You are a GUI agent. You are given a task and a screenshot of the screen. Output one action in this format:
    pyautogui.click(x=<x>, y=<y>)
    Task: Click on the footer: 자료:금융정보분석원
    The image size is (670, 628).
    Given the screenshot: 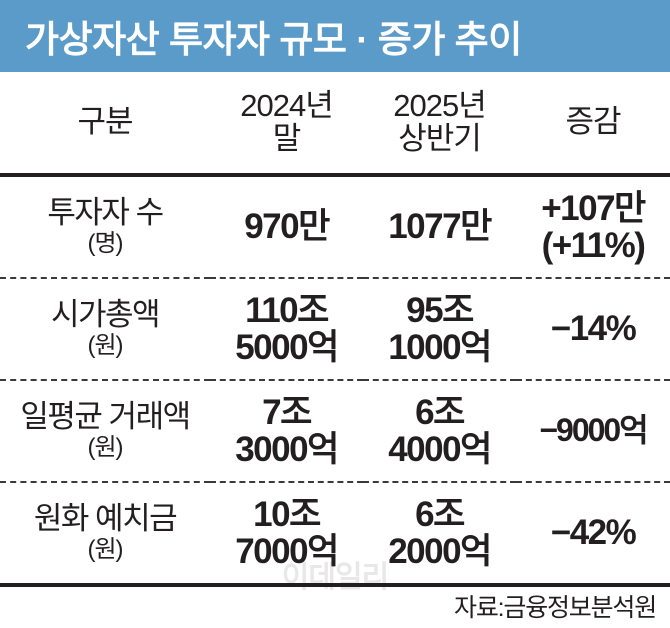 What is the action you would take?
    pyautogui.click(x=335, y=604)
    